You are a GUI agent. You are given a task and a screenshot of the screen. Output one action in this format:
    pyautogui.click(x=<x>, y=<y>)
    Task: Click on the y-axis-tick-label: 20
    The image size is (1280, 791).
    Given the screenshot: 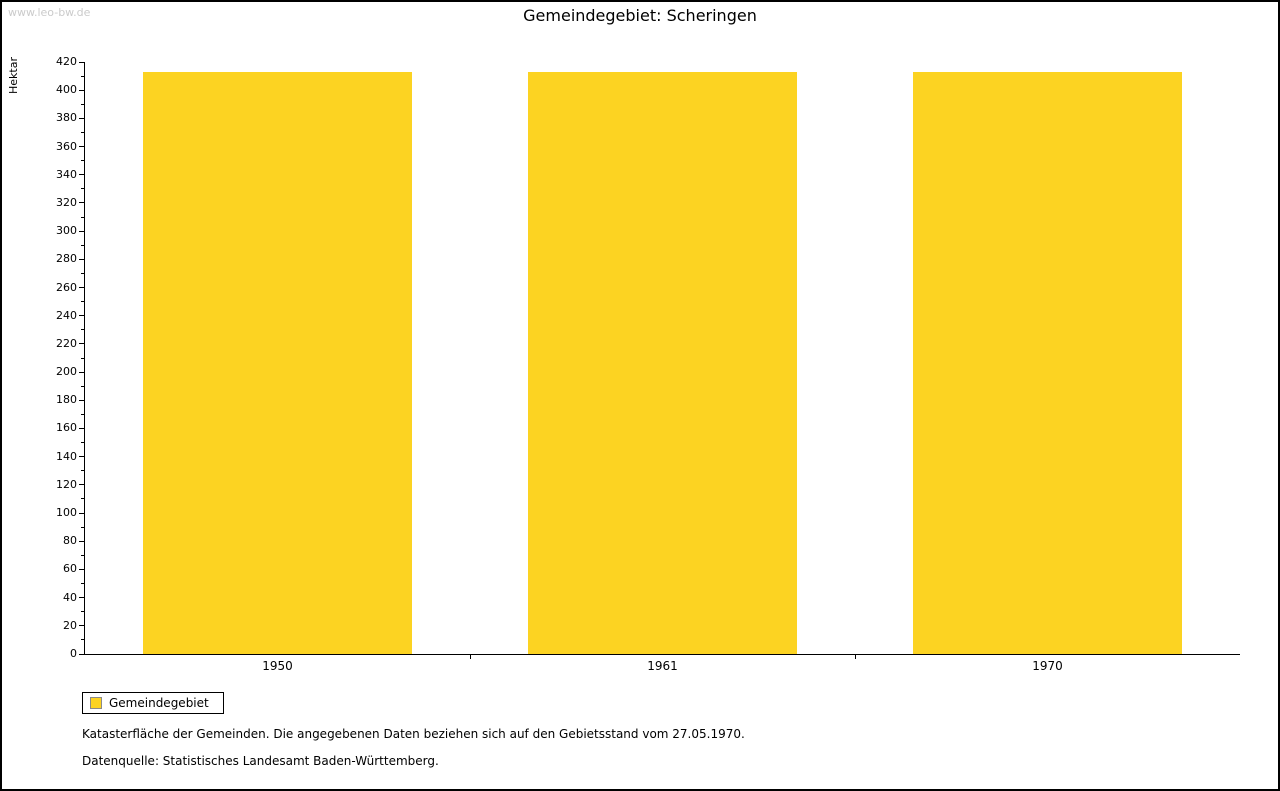 What is the action you would take?
    pyautogui.click(x=70, y=625)
    